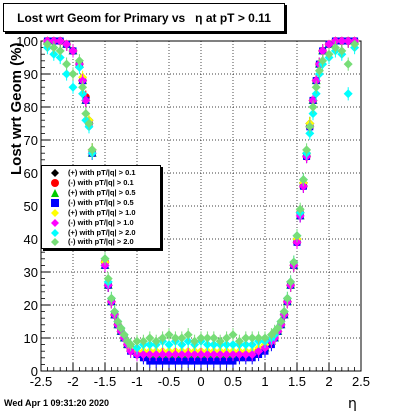 The width and height of the screenshot is (400, 412). I want to click on y-tick-label: 0, so click(34, 371).